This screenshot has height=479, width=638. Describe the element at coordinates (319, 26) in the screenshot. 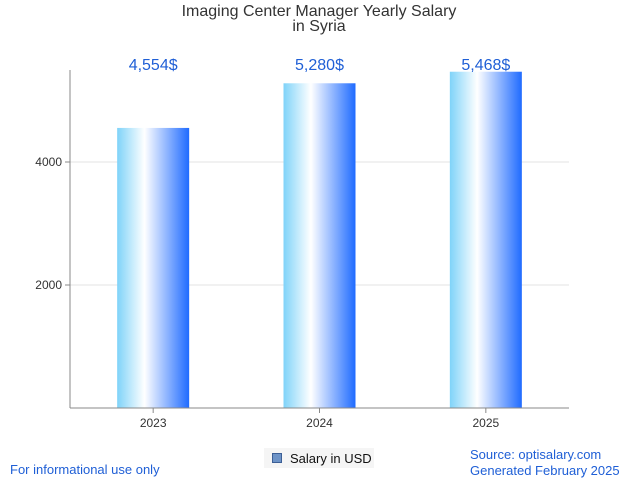

I see `chart-subtitle: in Syria` at that location.